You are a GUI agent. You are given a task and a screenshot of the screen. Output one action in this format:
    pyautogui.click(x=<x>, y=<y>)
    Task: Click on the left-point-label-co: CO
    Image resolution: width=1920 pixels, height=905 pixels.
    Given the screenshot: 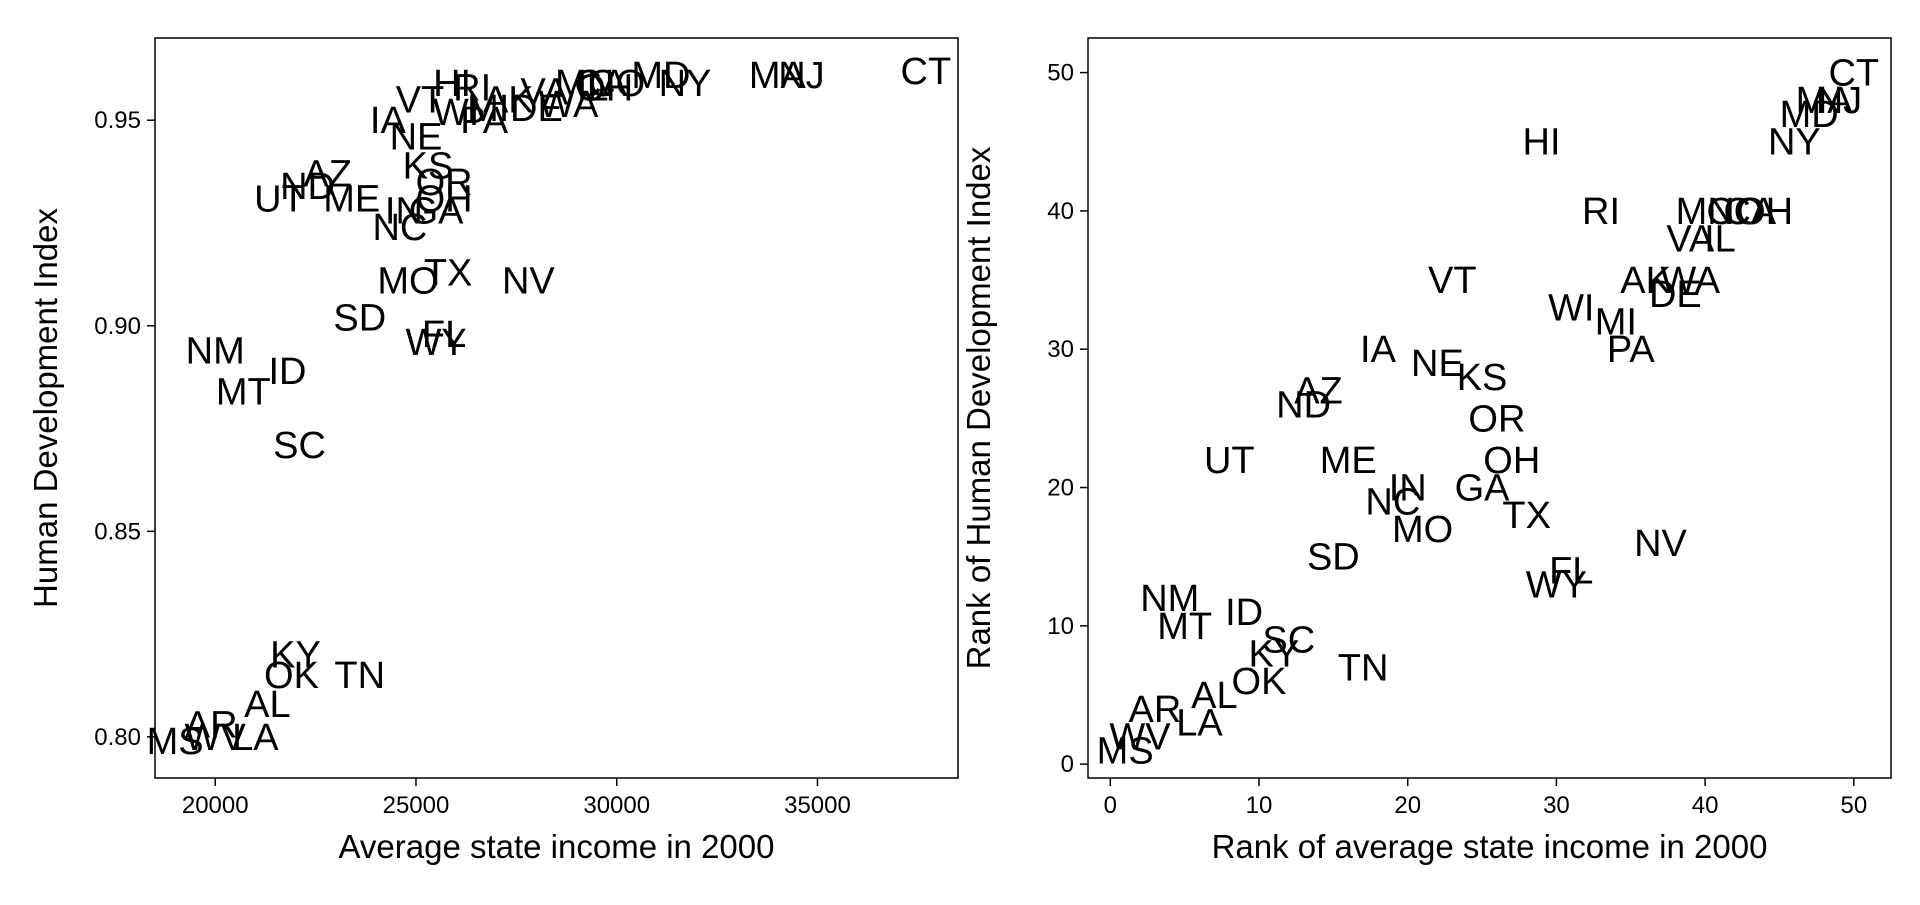 What is the action you would take?
    pyautogui.click(x=616, y=84)
    